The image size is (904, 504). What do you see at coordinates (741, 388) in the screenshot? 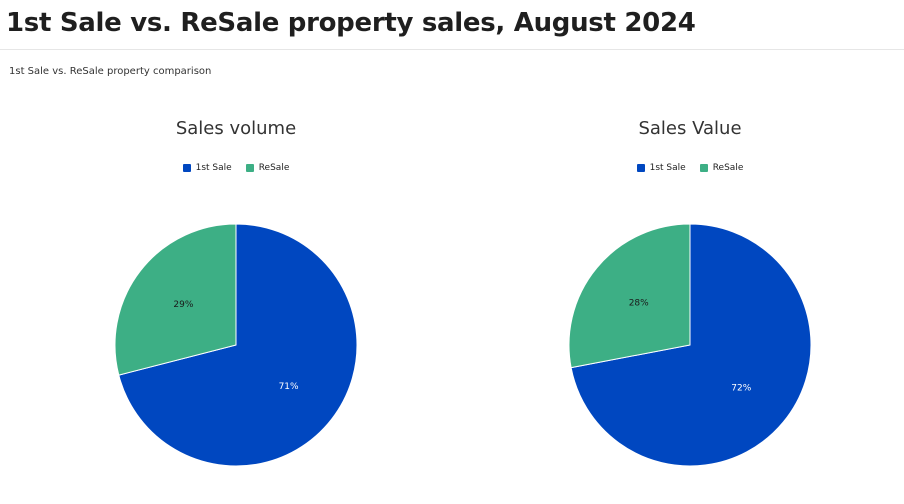
I see `slice-value-label: 72%` at bounding box center [741, 388].